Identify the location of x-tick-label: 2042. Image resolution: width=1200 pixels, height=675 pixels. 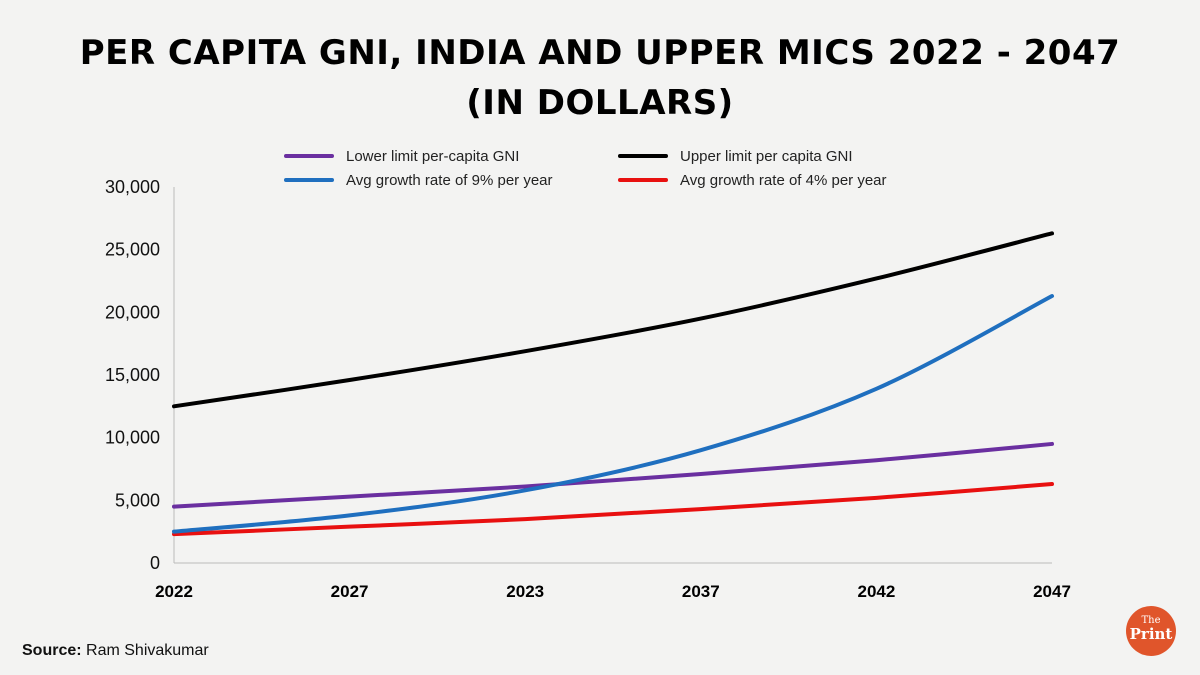
(876, 591).